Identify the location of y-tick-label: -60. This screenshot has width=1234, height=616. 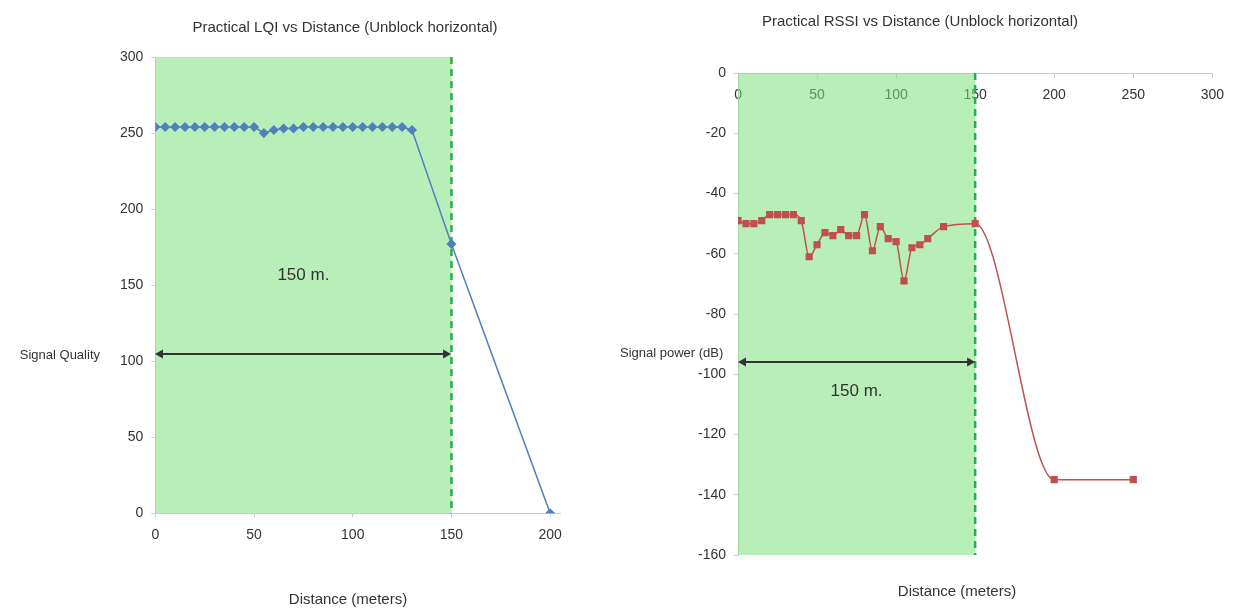
(716, 252).